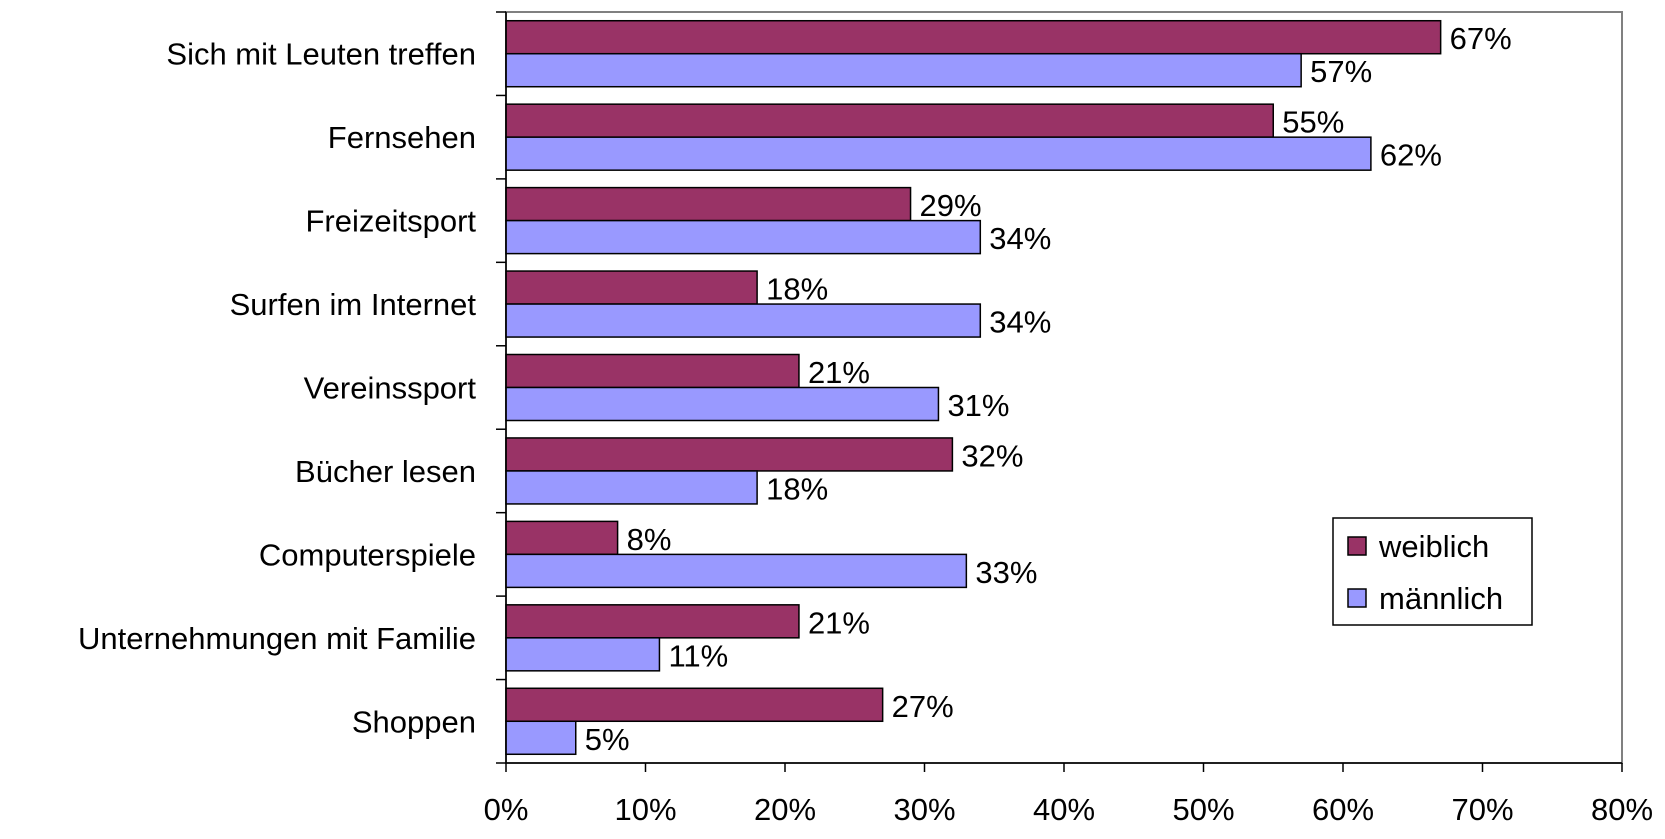 The width and height of the screenshot is (1665, 839). Describe the element at coordinates (414, 721) in the screenshot. I see `category-label-8: Shoppen` at that location.